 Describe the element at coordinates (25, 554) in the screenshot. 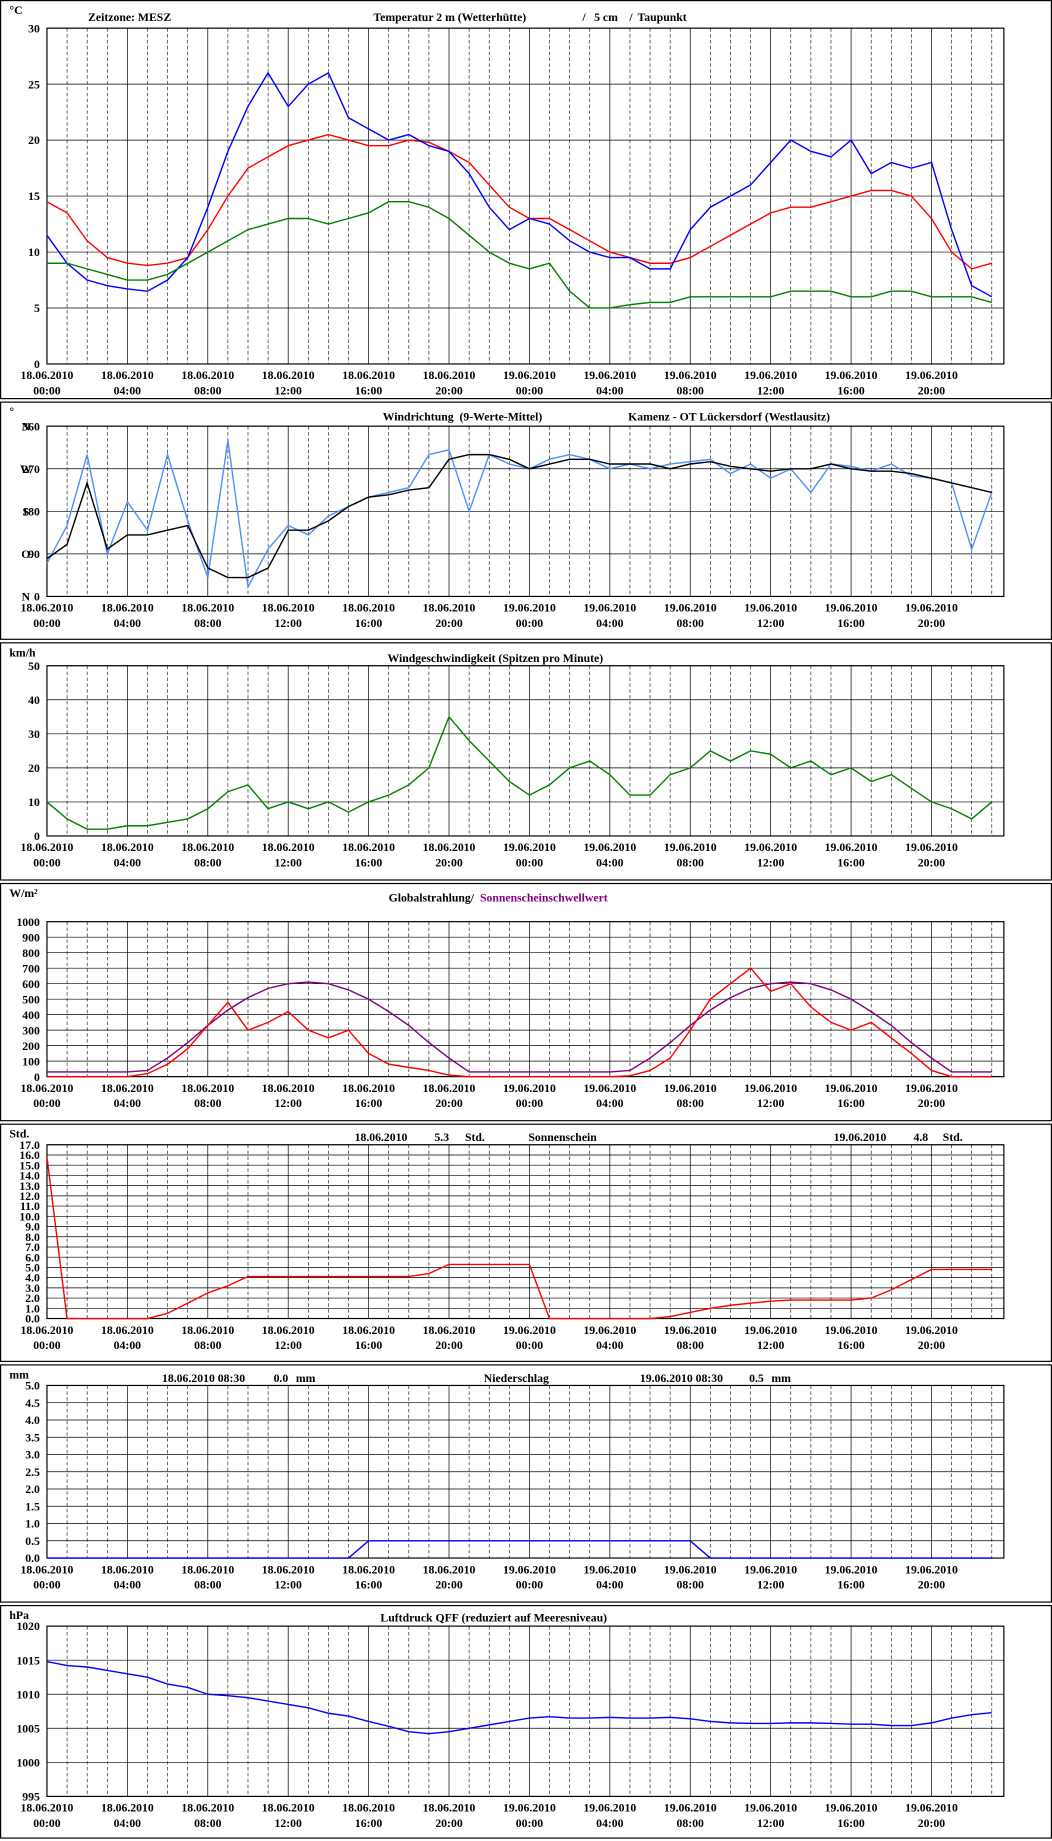

I see `direction-label: O` at that location.